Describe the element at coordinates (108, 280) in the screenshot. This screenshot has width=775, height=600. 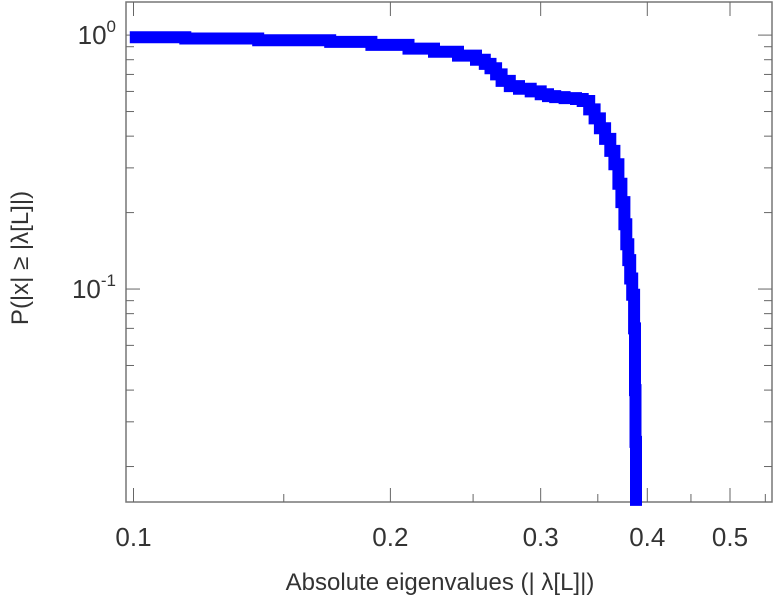
I see `y-tick-exponent: -1` at that location.